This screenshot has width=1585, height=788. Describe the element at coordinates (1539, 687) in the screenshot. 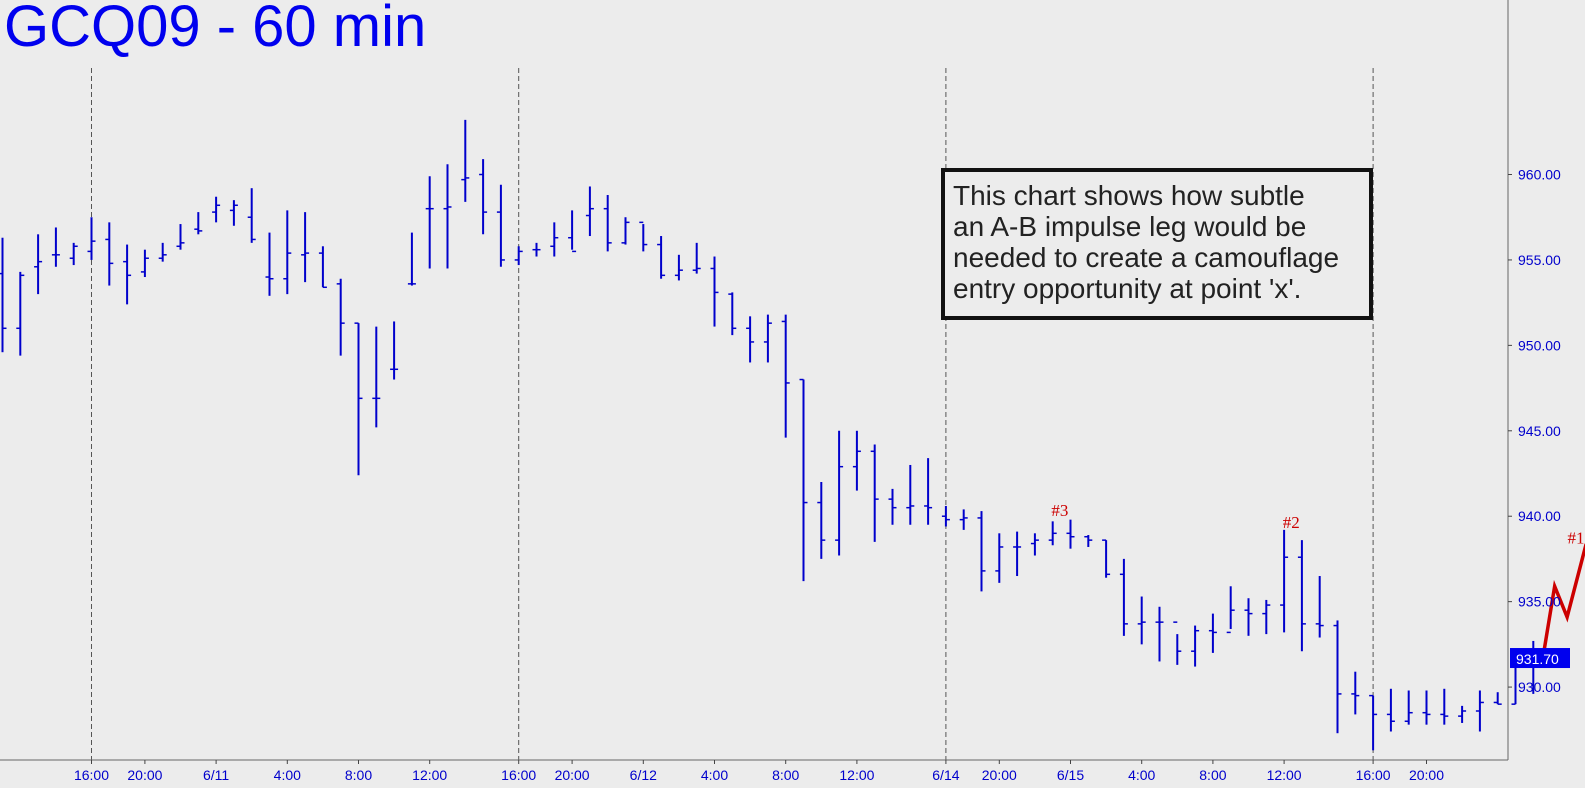

I see `y-tick-label: 930.00` at that location.